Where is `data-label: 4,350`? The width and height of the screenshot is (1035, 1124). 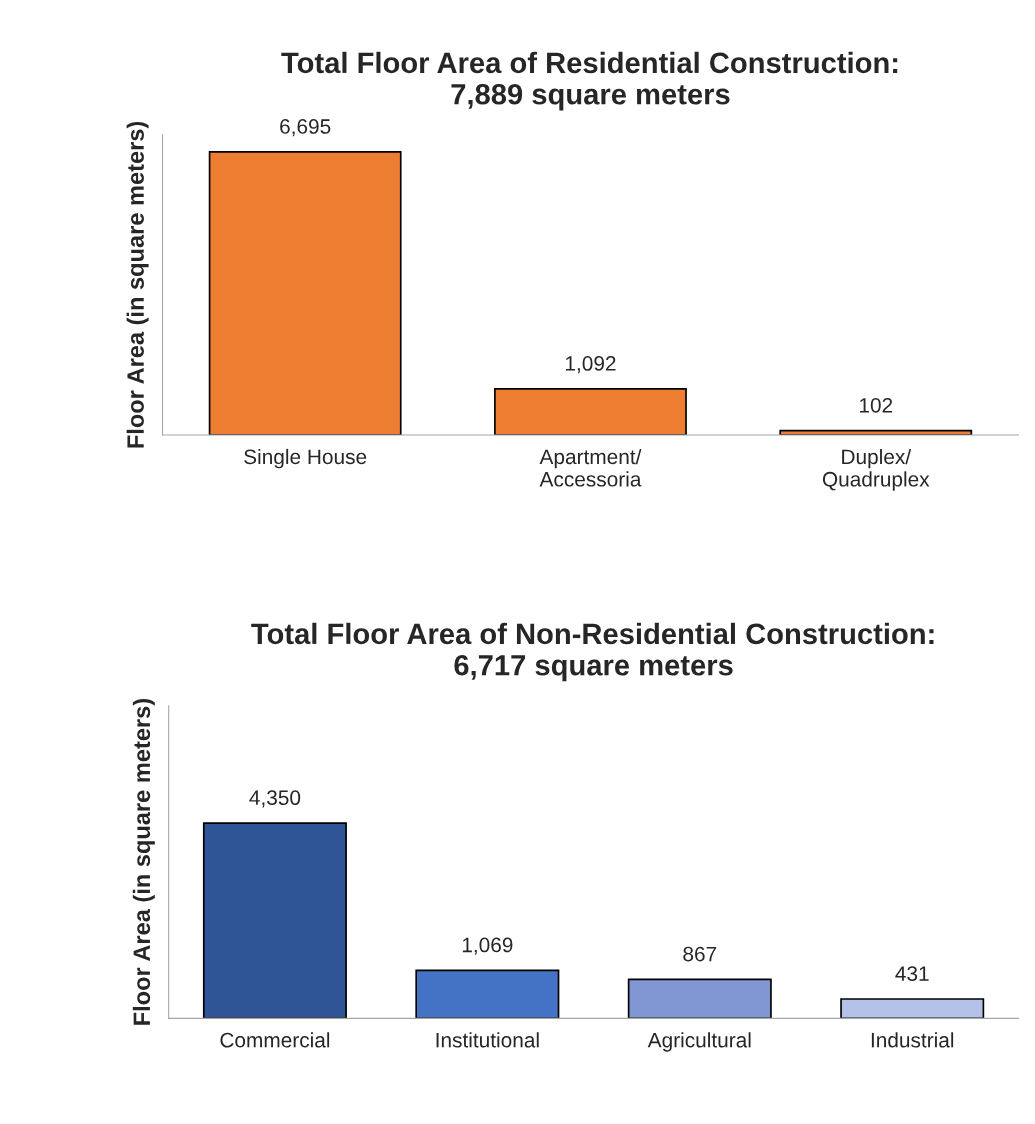 data-label: 4,350 is located at coordinates (275, 799).